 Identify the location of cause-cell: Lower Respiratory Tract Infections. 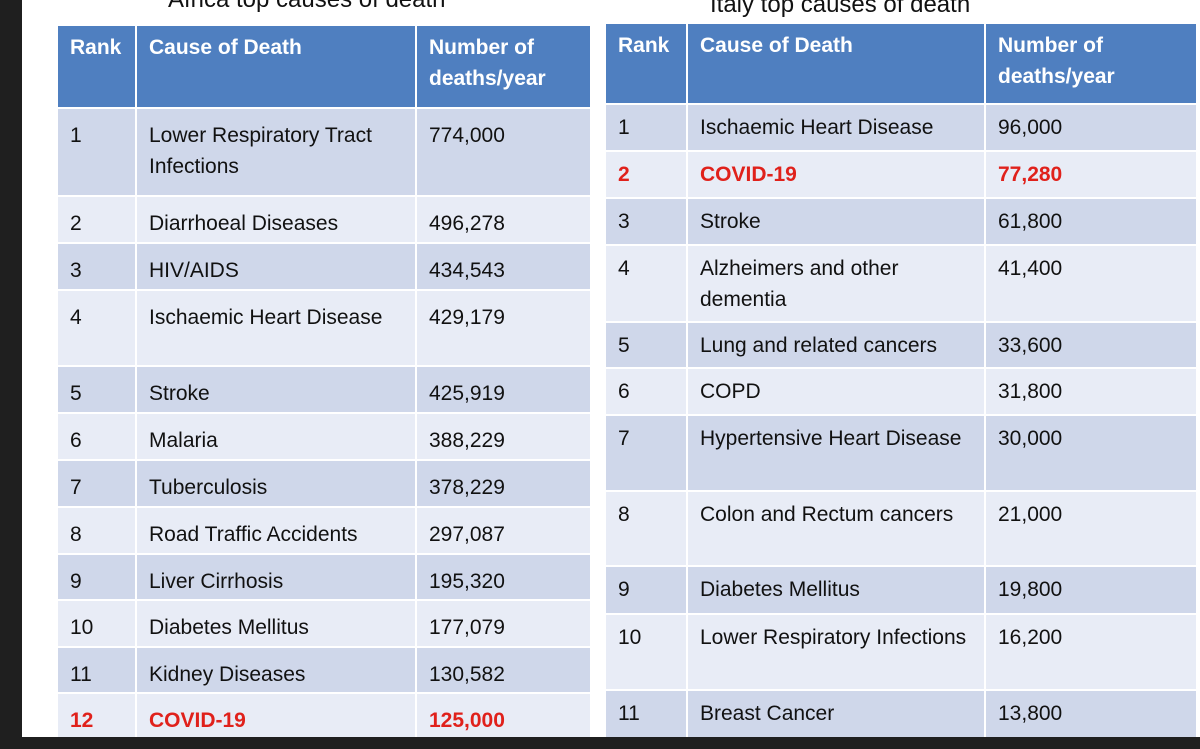
(276, 152).